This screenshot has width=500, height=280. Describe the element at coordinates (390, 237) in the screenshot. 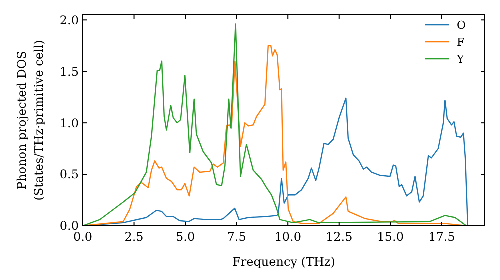

I see `x-tick-label: 15.0` at that location.